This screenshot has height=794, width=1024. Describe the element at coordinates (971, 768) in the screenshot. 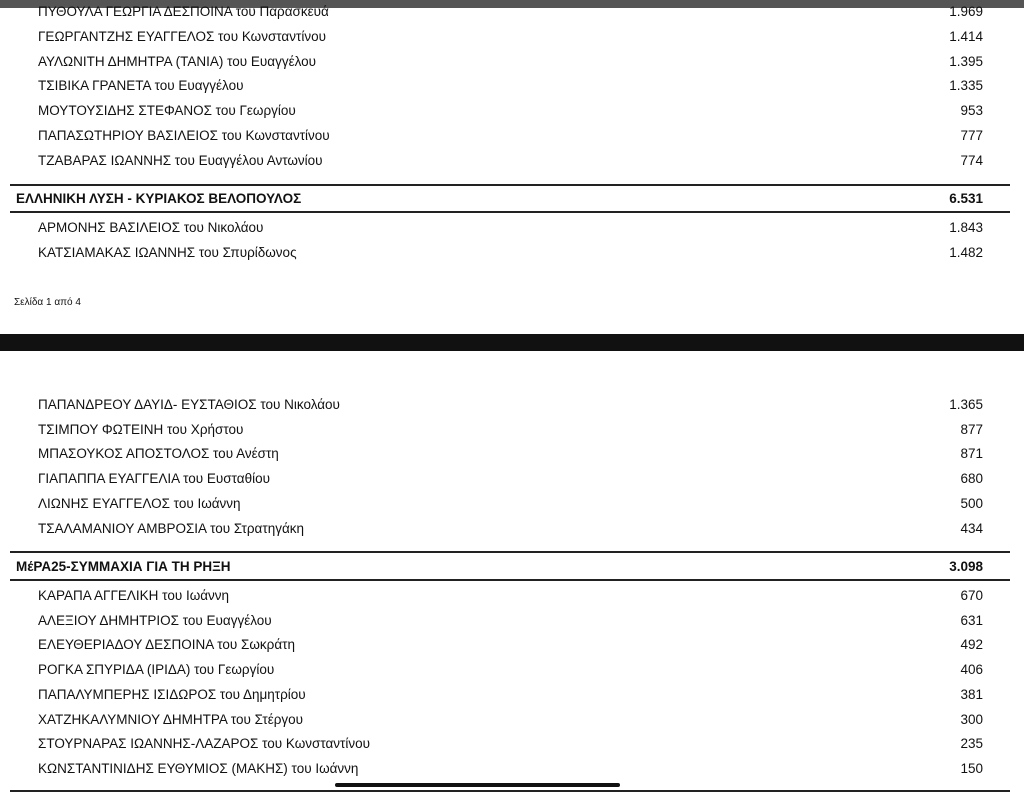

I see `candidate-votes: 150` at that location.